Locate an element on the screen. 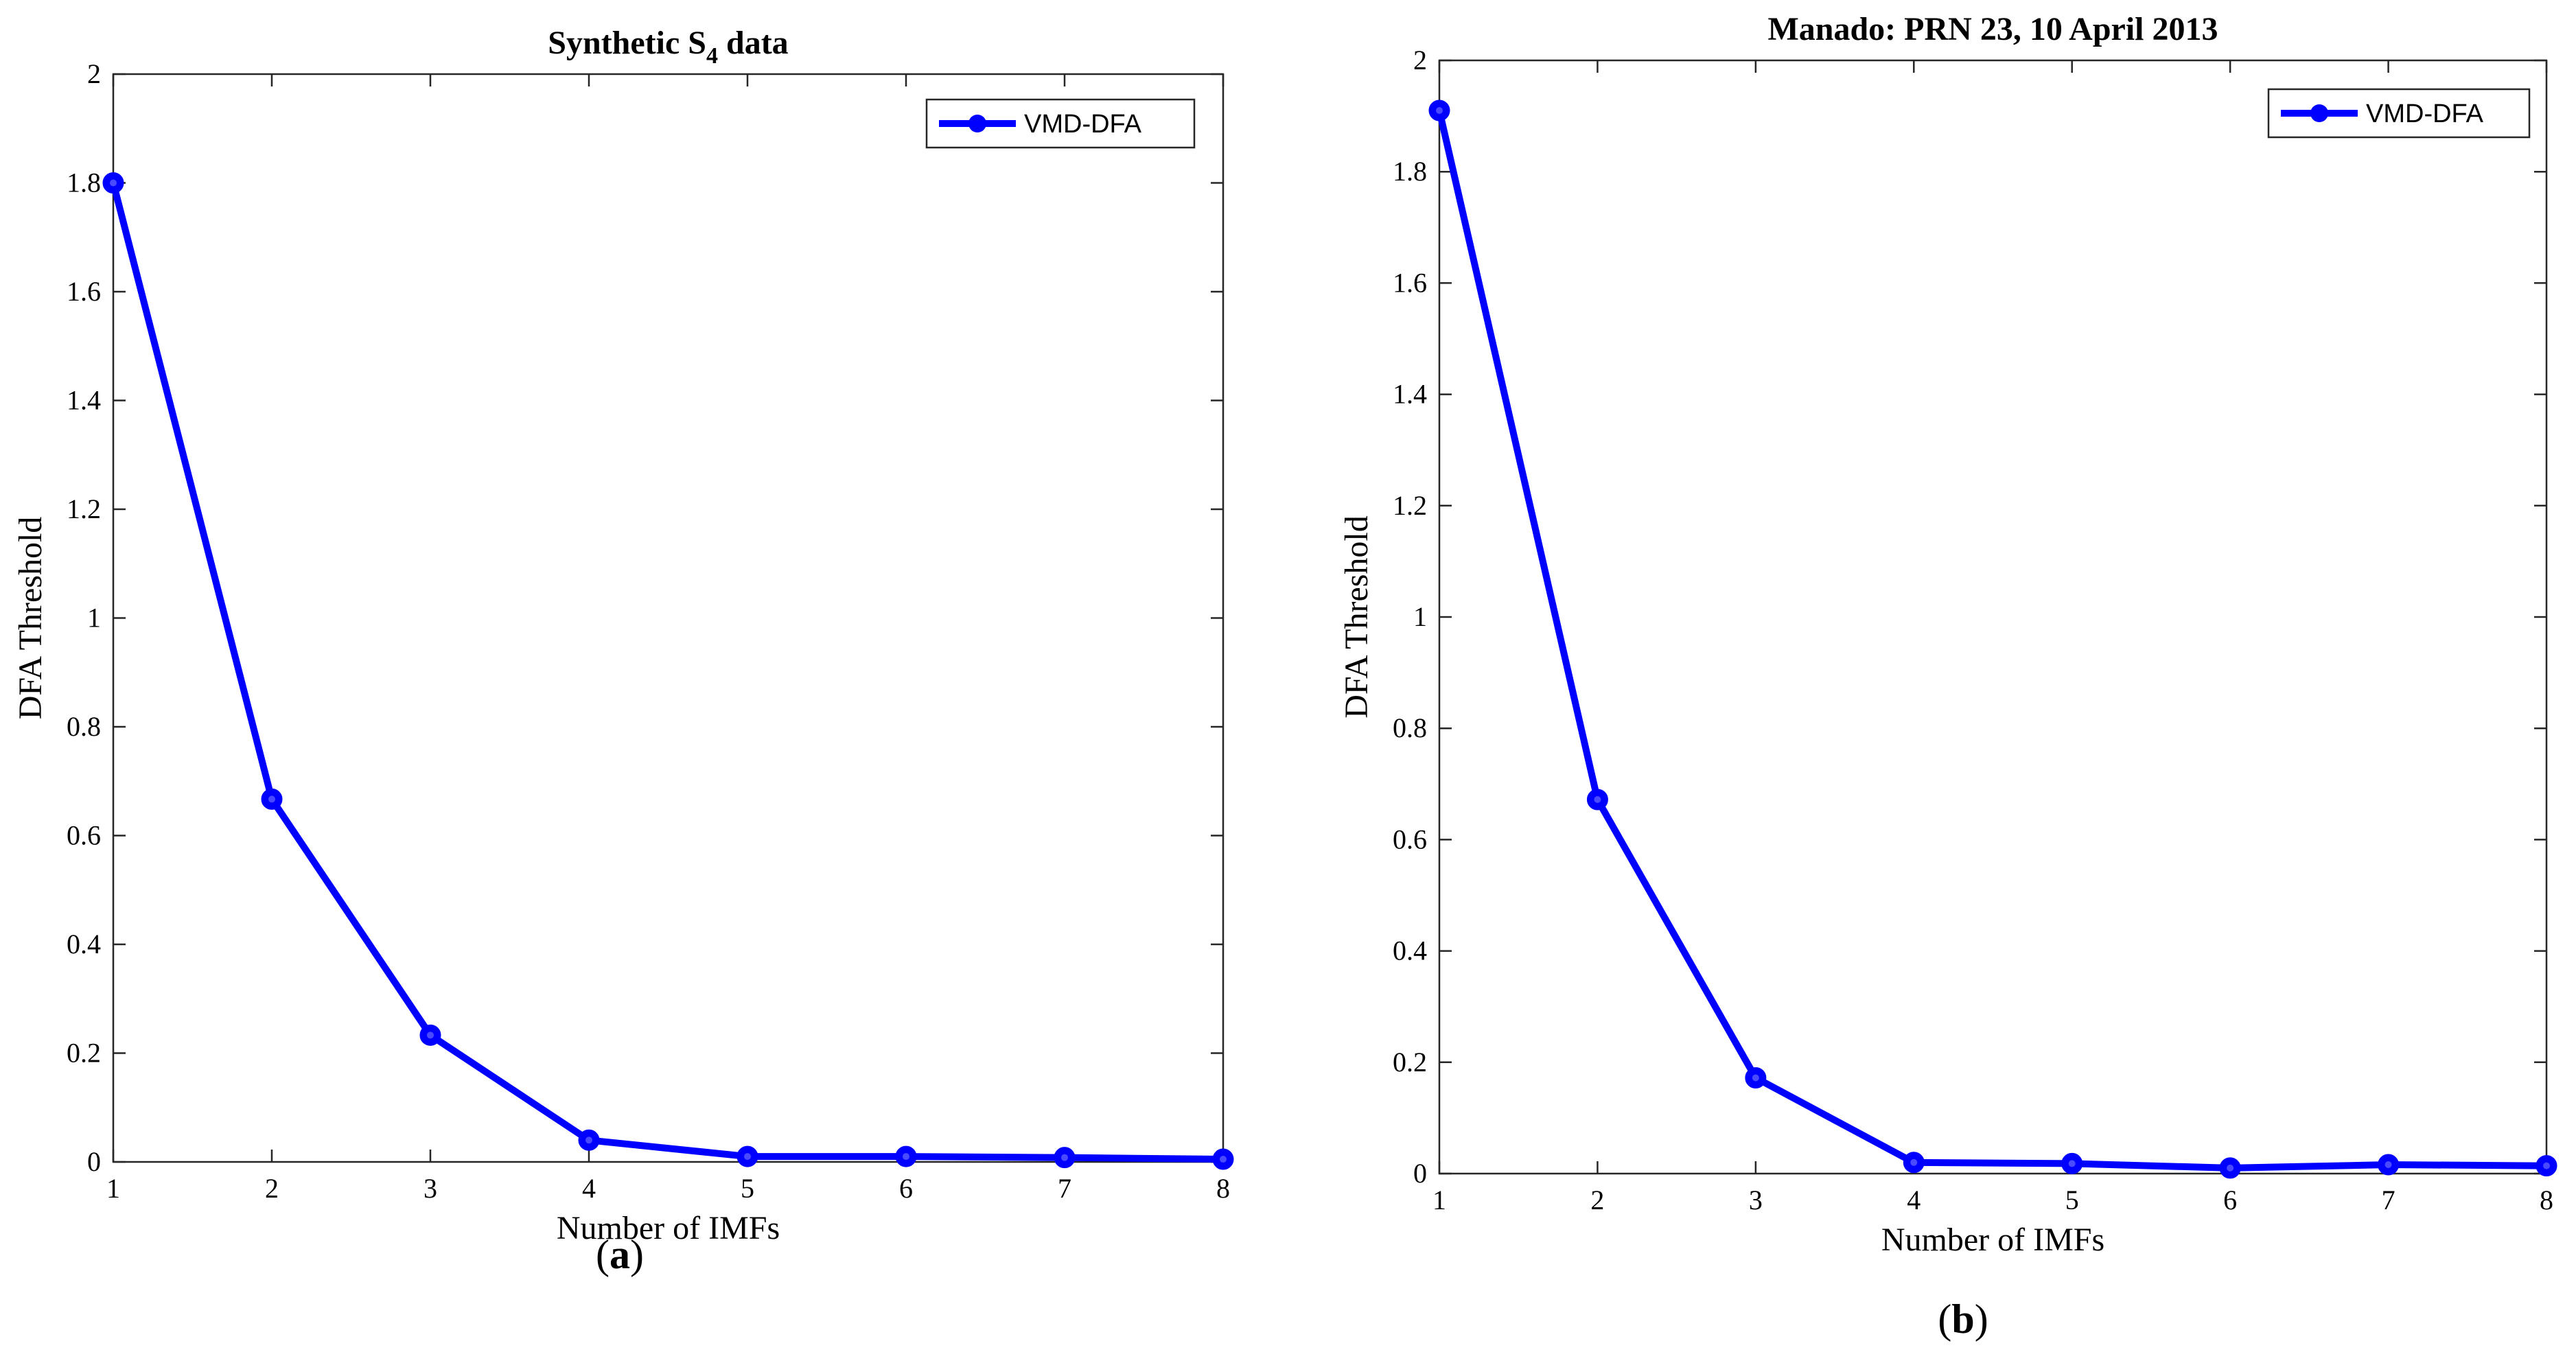 The width and height of the screenshot is (2576, 1363). caption-letter: a is located at coordinates (620, 1254).